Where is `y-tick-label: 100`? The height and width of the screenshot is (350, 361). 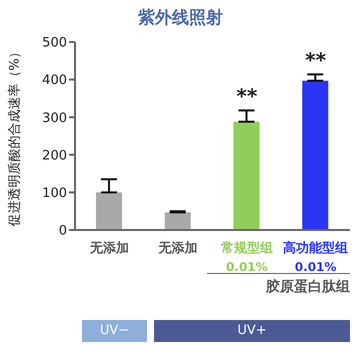 y-tick-label: 100 is located at coordinates (54, 194).